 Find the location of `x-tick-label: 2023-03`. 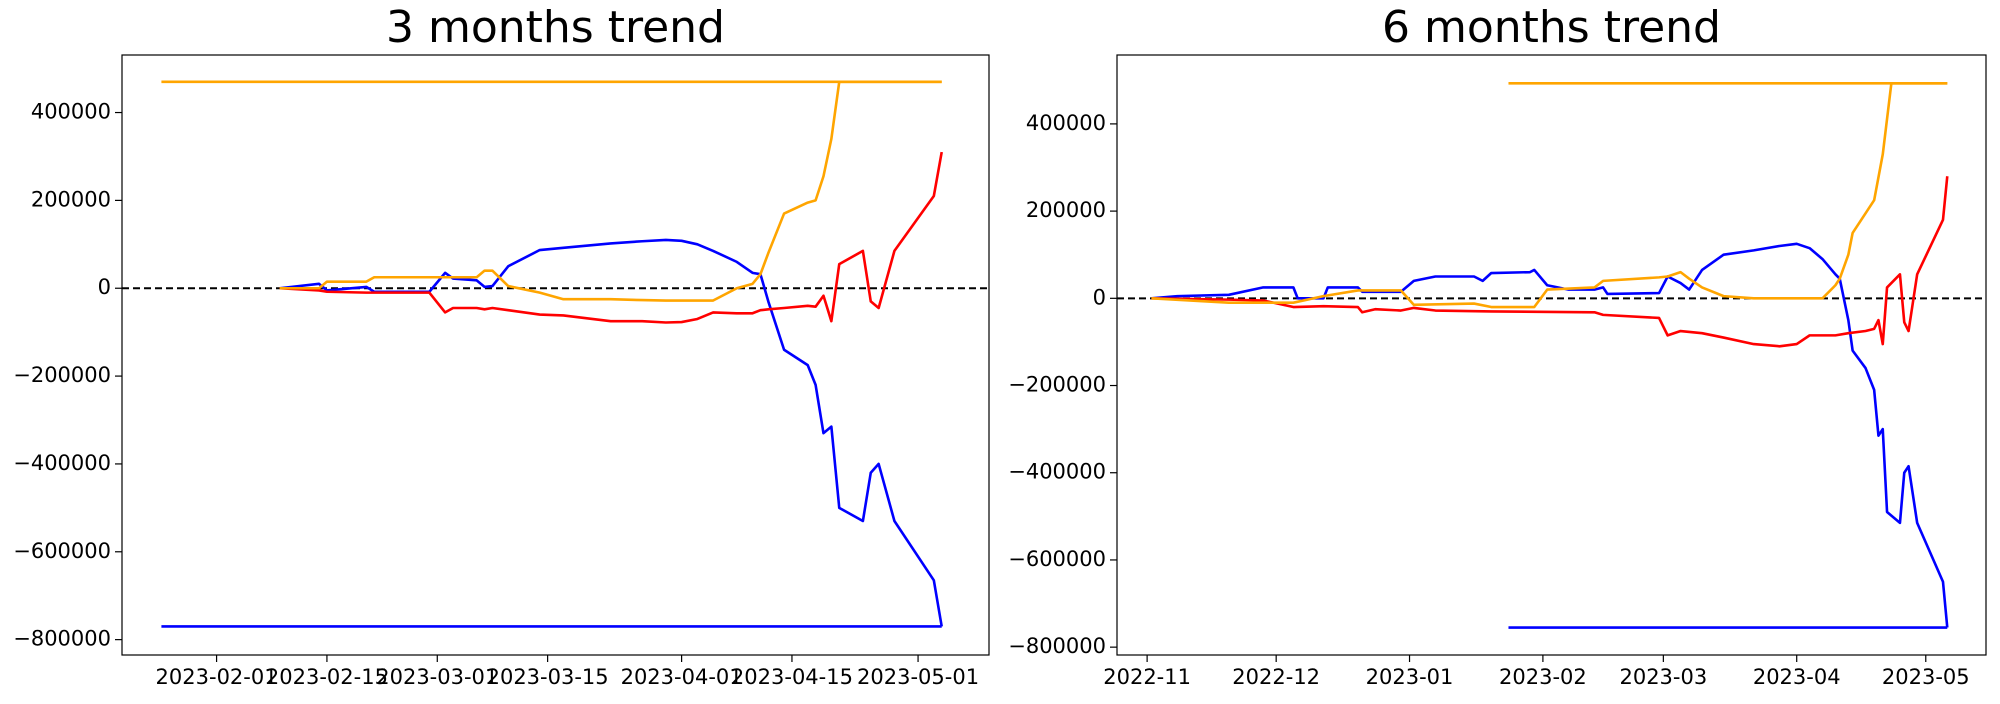

x-tick-label: 2023-03 is located at coordinates (1663, 677).